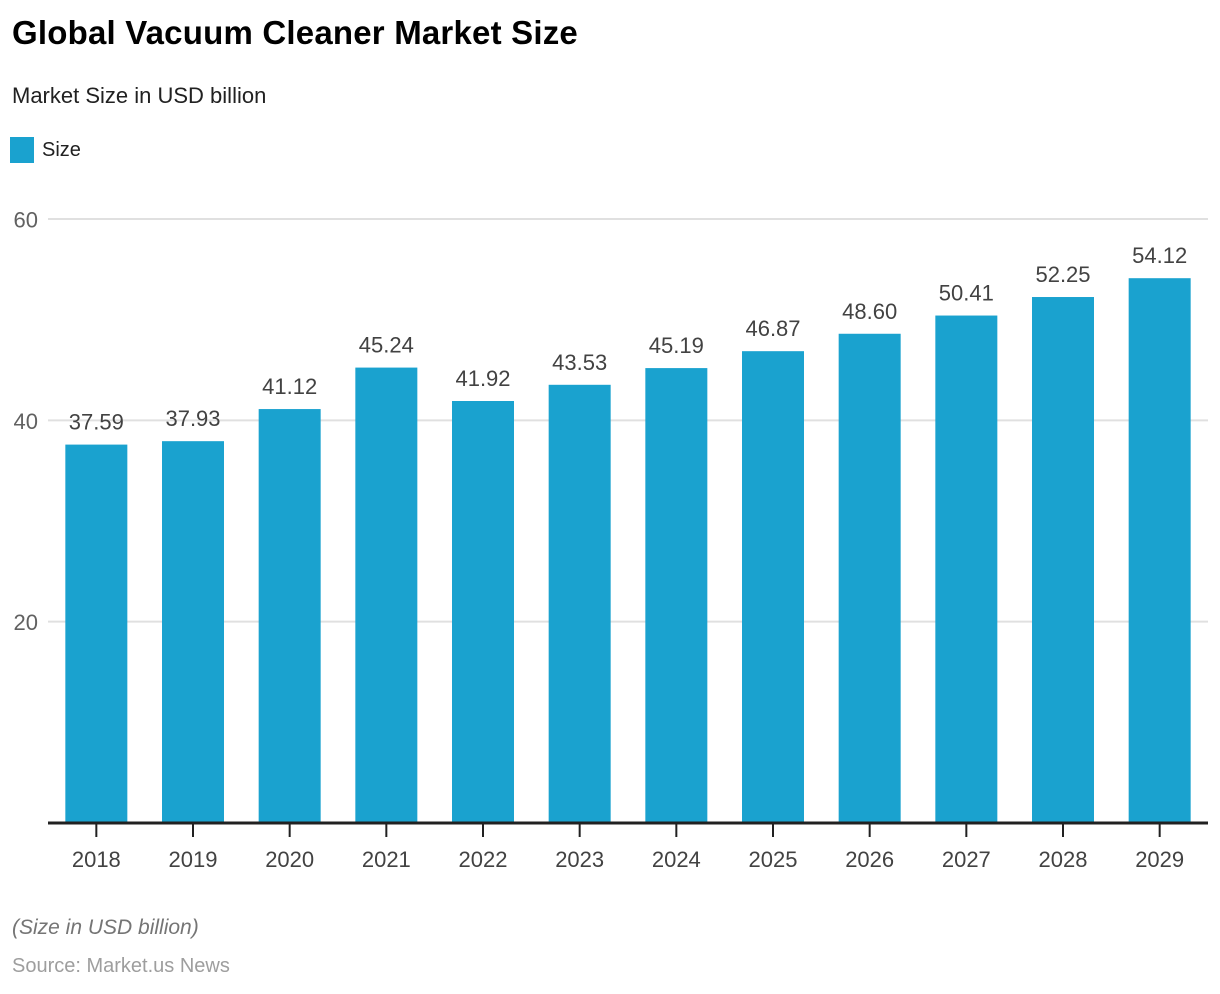  Describe the element at coordinates (1063, 560) in the screenshot. I see `bar-2028` at that location.